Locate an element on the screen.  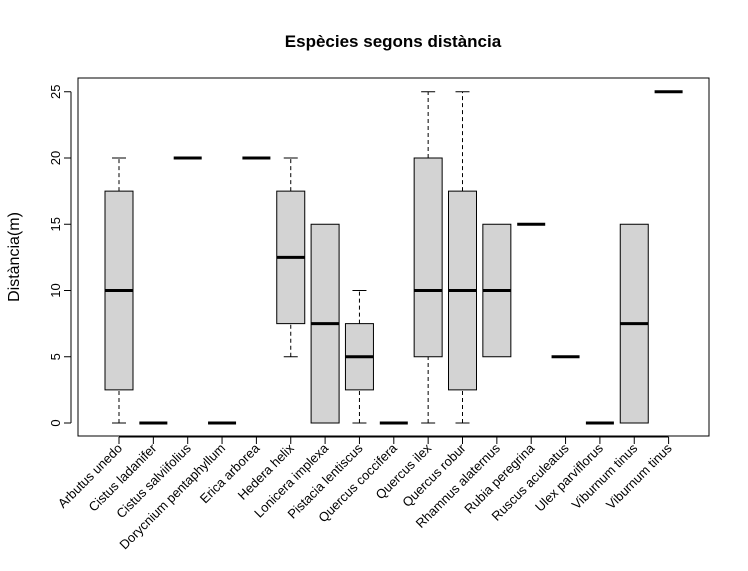
y-tick-label: 10 is located at coordinates (55, 290).